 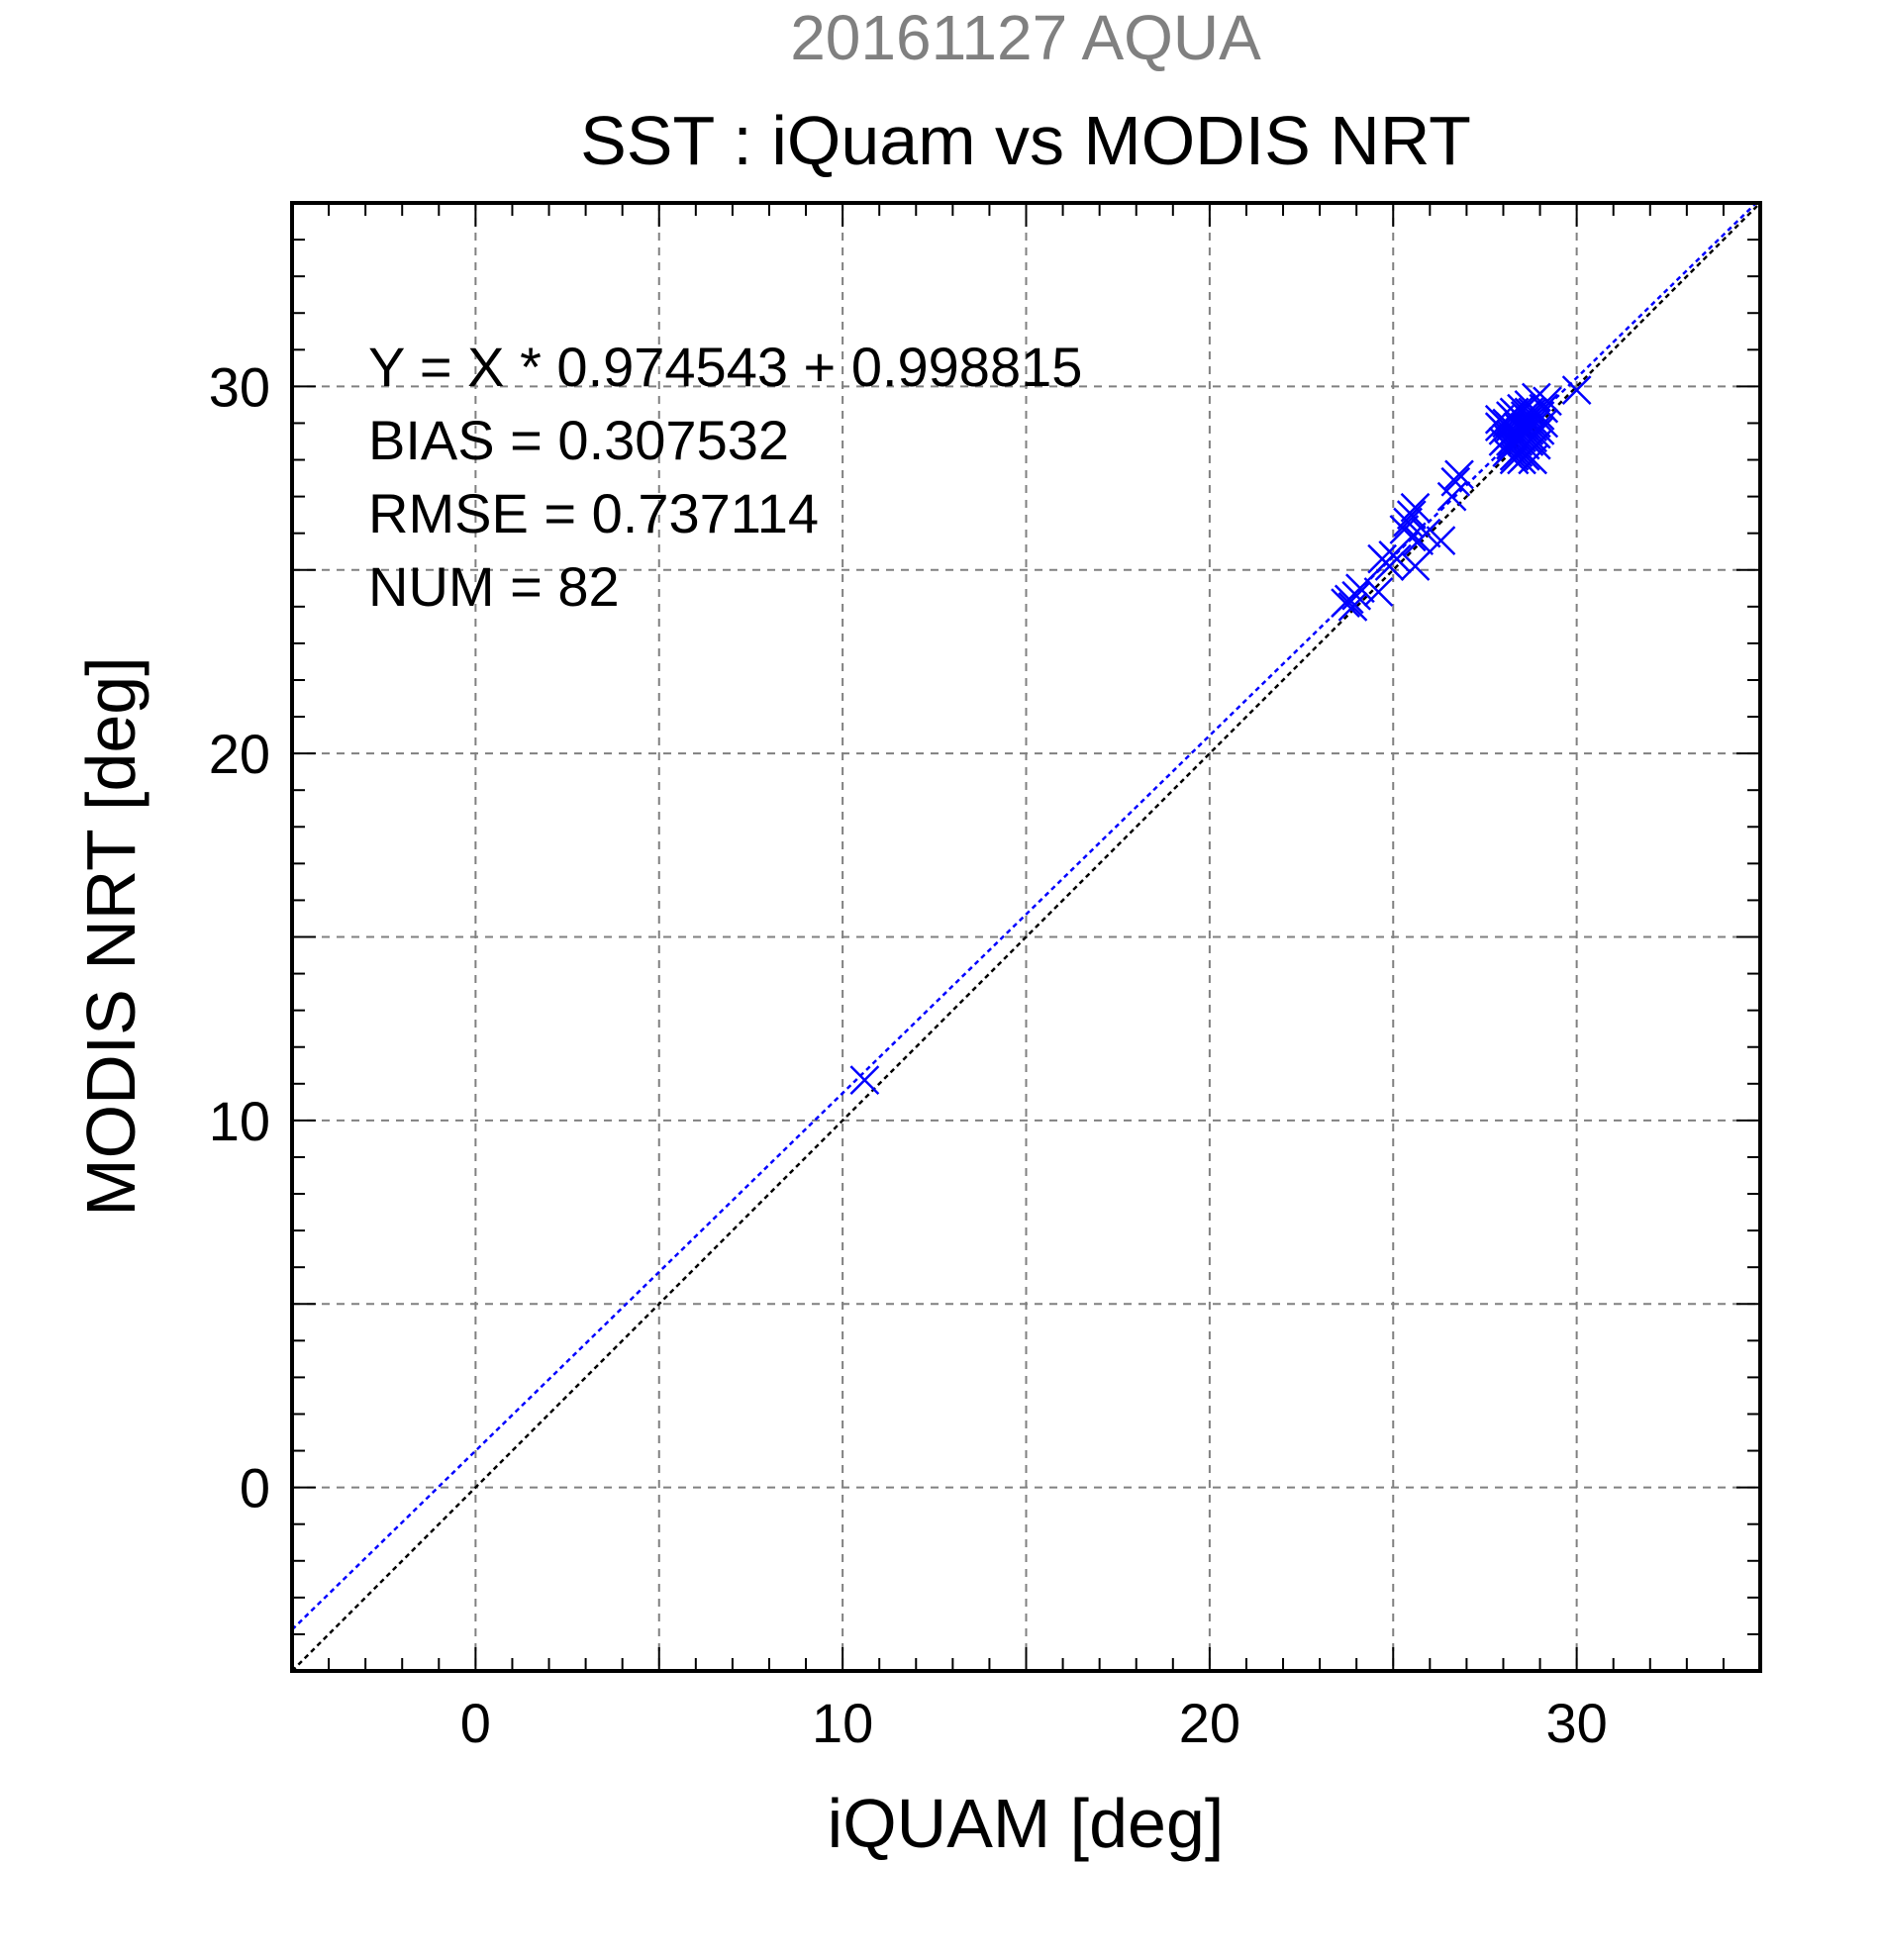 What do you see at coordinates (255, 1488) in the screenshot?
I see `y-tick-label: 0` at bounding box center [255, 1488].